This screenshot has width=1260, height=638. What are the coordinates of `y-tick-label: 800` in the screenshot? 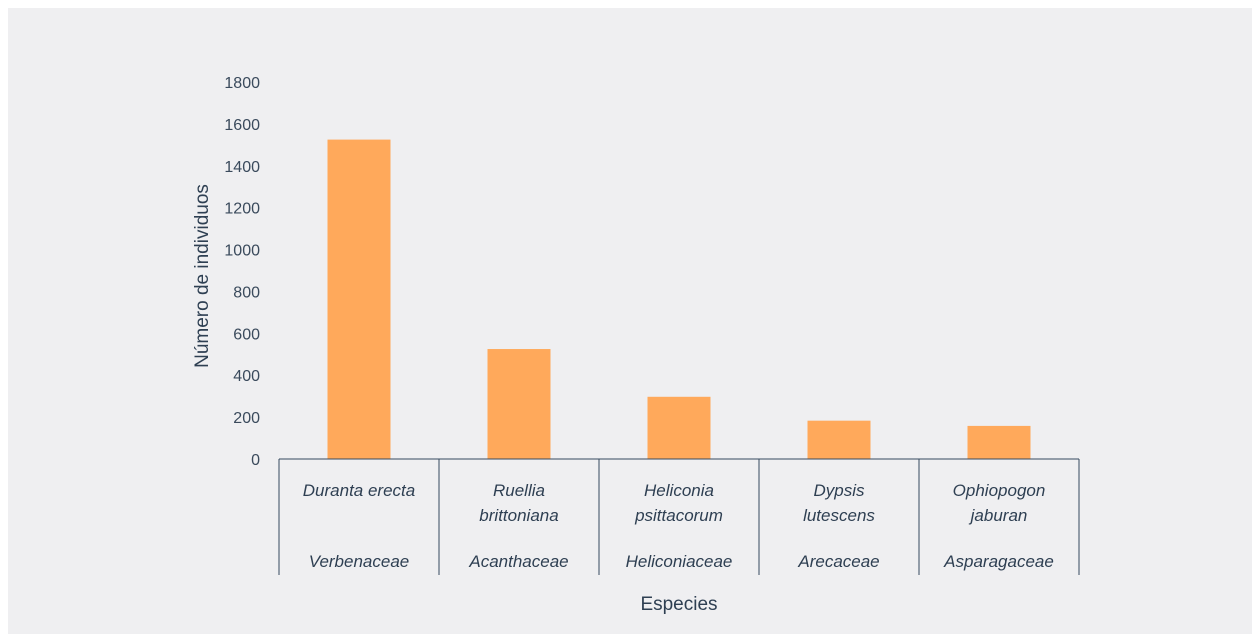 It's located at (246, 292).